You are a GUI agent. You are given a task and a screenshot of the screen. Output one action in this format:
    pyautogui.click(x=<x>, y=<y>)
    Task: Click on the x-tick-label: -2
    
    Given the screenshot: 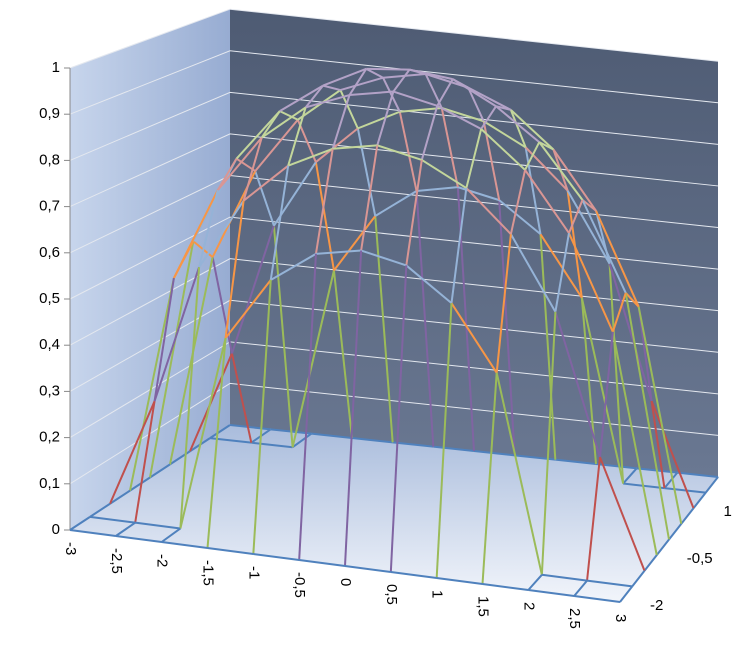 What is the action you would take?
    pyautogui.click(x=162, y=560)
    